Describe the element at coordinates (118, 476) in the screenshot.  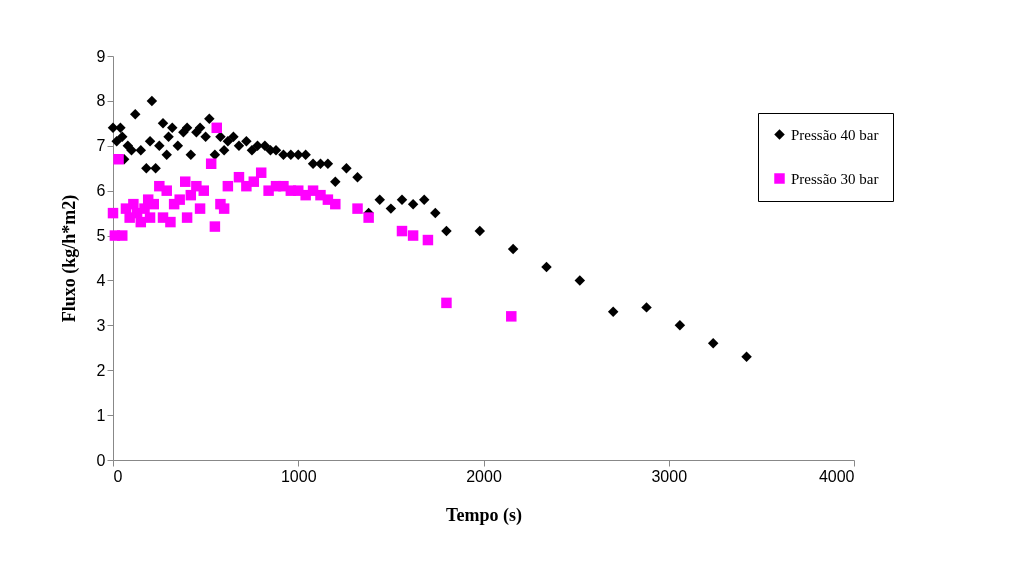
I see `x-tick-label: 0` at that location.